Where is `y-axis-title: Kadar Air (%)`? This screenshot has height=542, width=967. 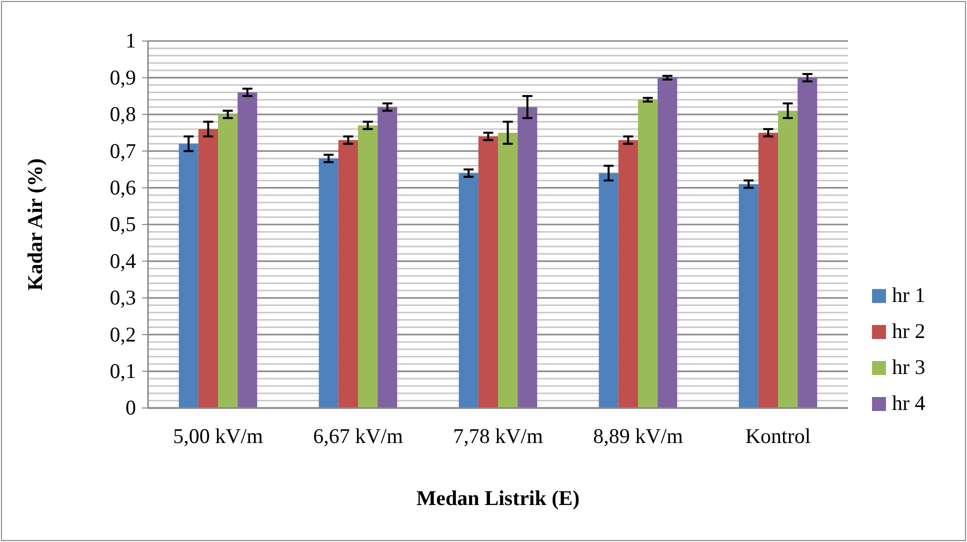 y-axis-title: Kadar Air (%) is located at coordinates (35, 224).